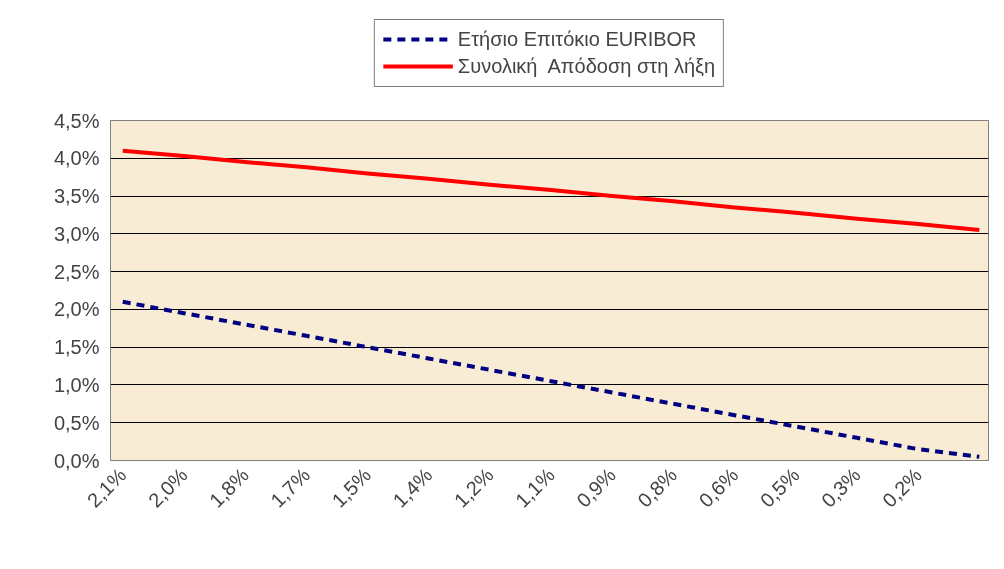  What do you see at coordinates (76, 120) in the screenshot?
I see `y-tick-label: 4,5%` at bounding box center [76, 120].